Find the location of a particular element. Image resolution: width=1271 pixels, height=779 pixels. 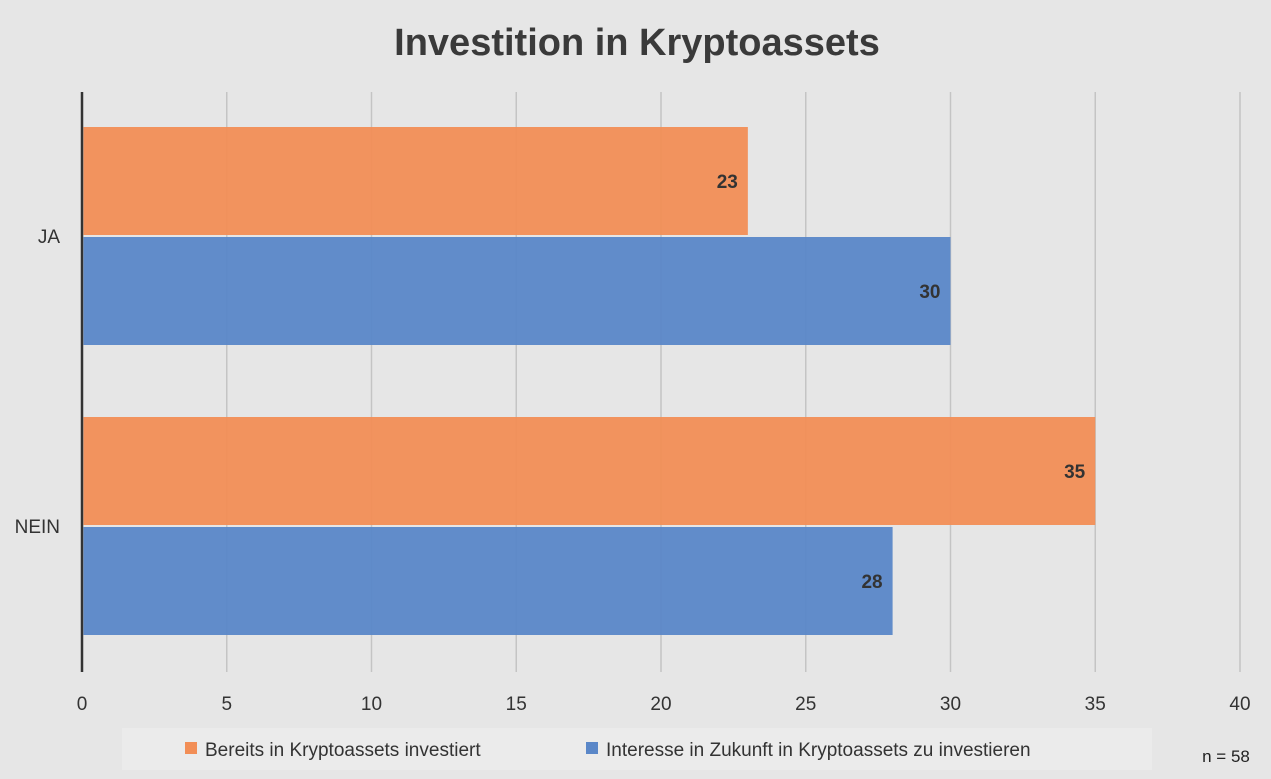

legend-label: Bereits in Kryptoassets investiert is located at coordinates (343, 750).